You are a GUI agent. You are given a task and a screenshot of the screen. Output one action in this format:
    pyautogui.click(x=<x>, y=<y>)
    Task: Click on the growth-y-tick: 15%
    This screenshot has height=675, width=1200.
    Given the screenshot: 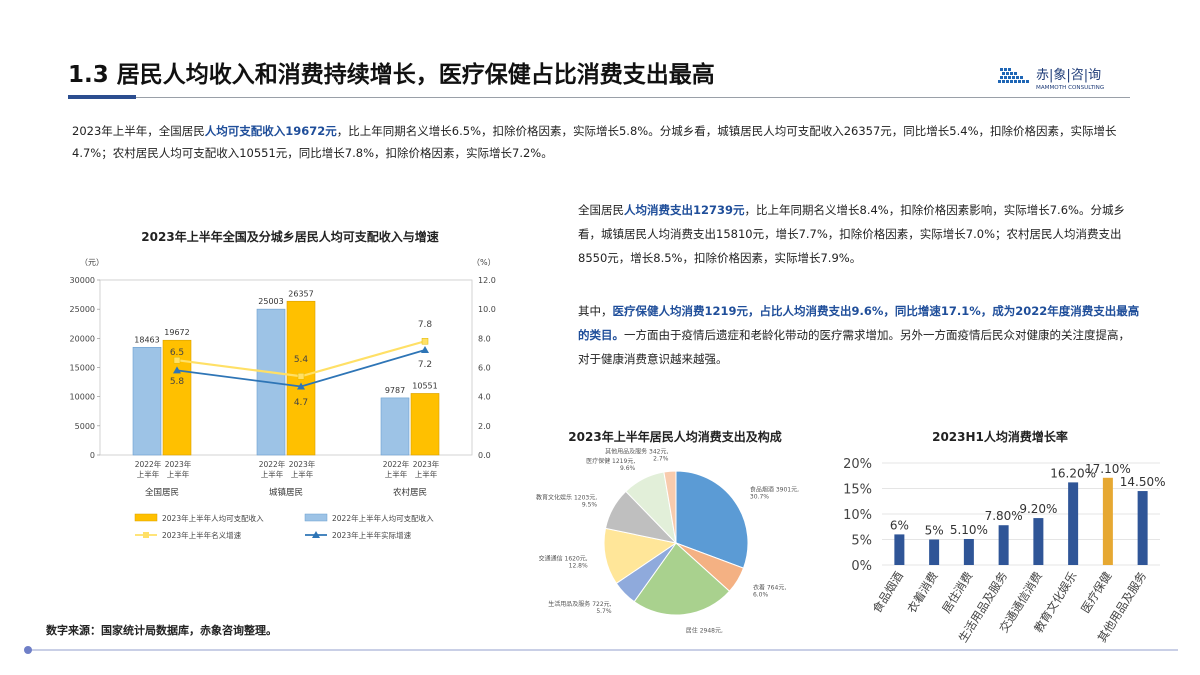 What is the action you would take?
    pyautogui.click(x=857, y=490)
    